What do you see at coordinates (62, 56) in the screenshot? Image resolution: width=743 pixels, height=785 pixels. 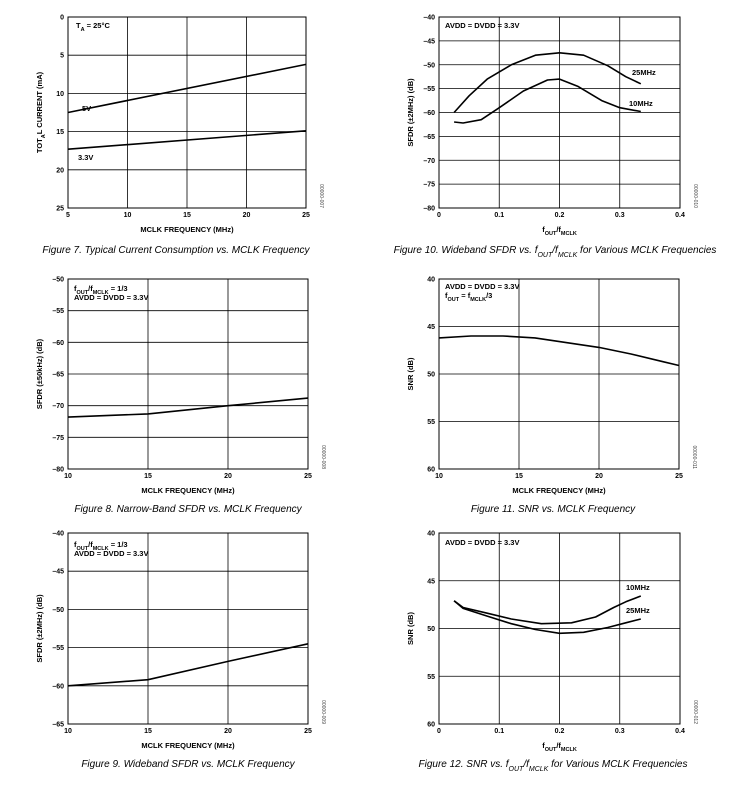 I see `y-tick-label: 5` at bounding box center [62, 56].